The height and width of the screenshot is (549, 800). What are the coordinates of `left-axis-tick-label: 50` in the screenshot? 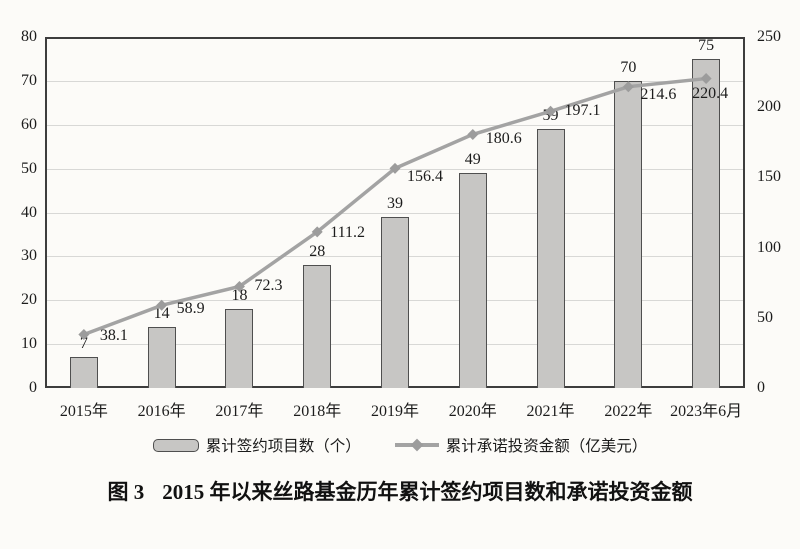 It's located at (29, 168).